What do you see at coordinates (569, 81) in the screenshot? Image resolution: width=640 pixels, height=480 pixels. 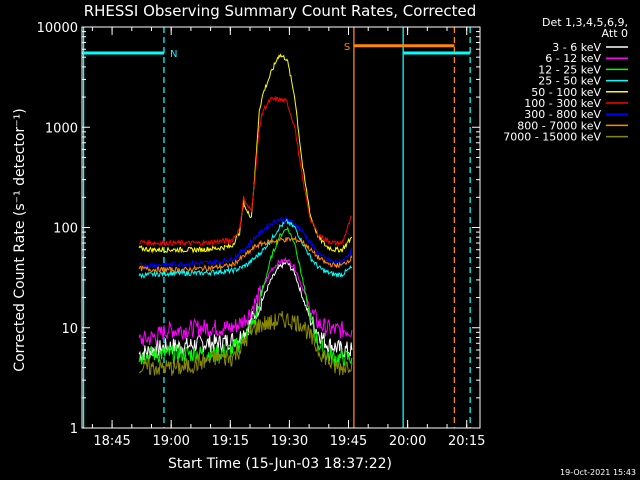 I see `legend-label-3: 25 - 50 keV` at bounding box center [569, 81].